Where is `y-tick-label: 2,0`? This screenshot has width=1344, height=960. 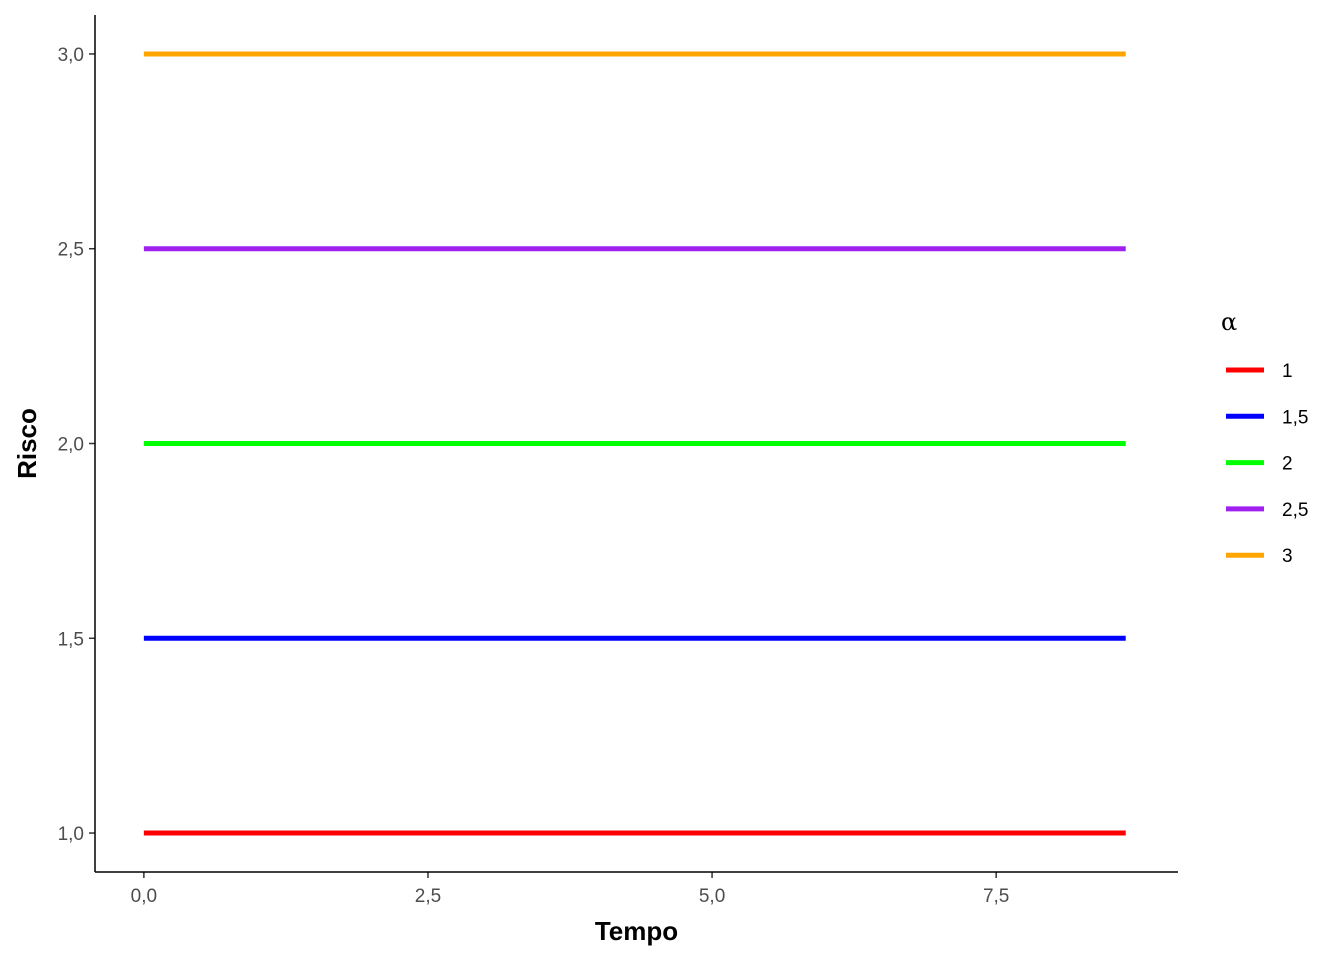
y-tick-label: 2,0 is located at coordinates (71, 445).